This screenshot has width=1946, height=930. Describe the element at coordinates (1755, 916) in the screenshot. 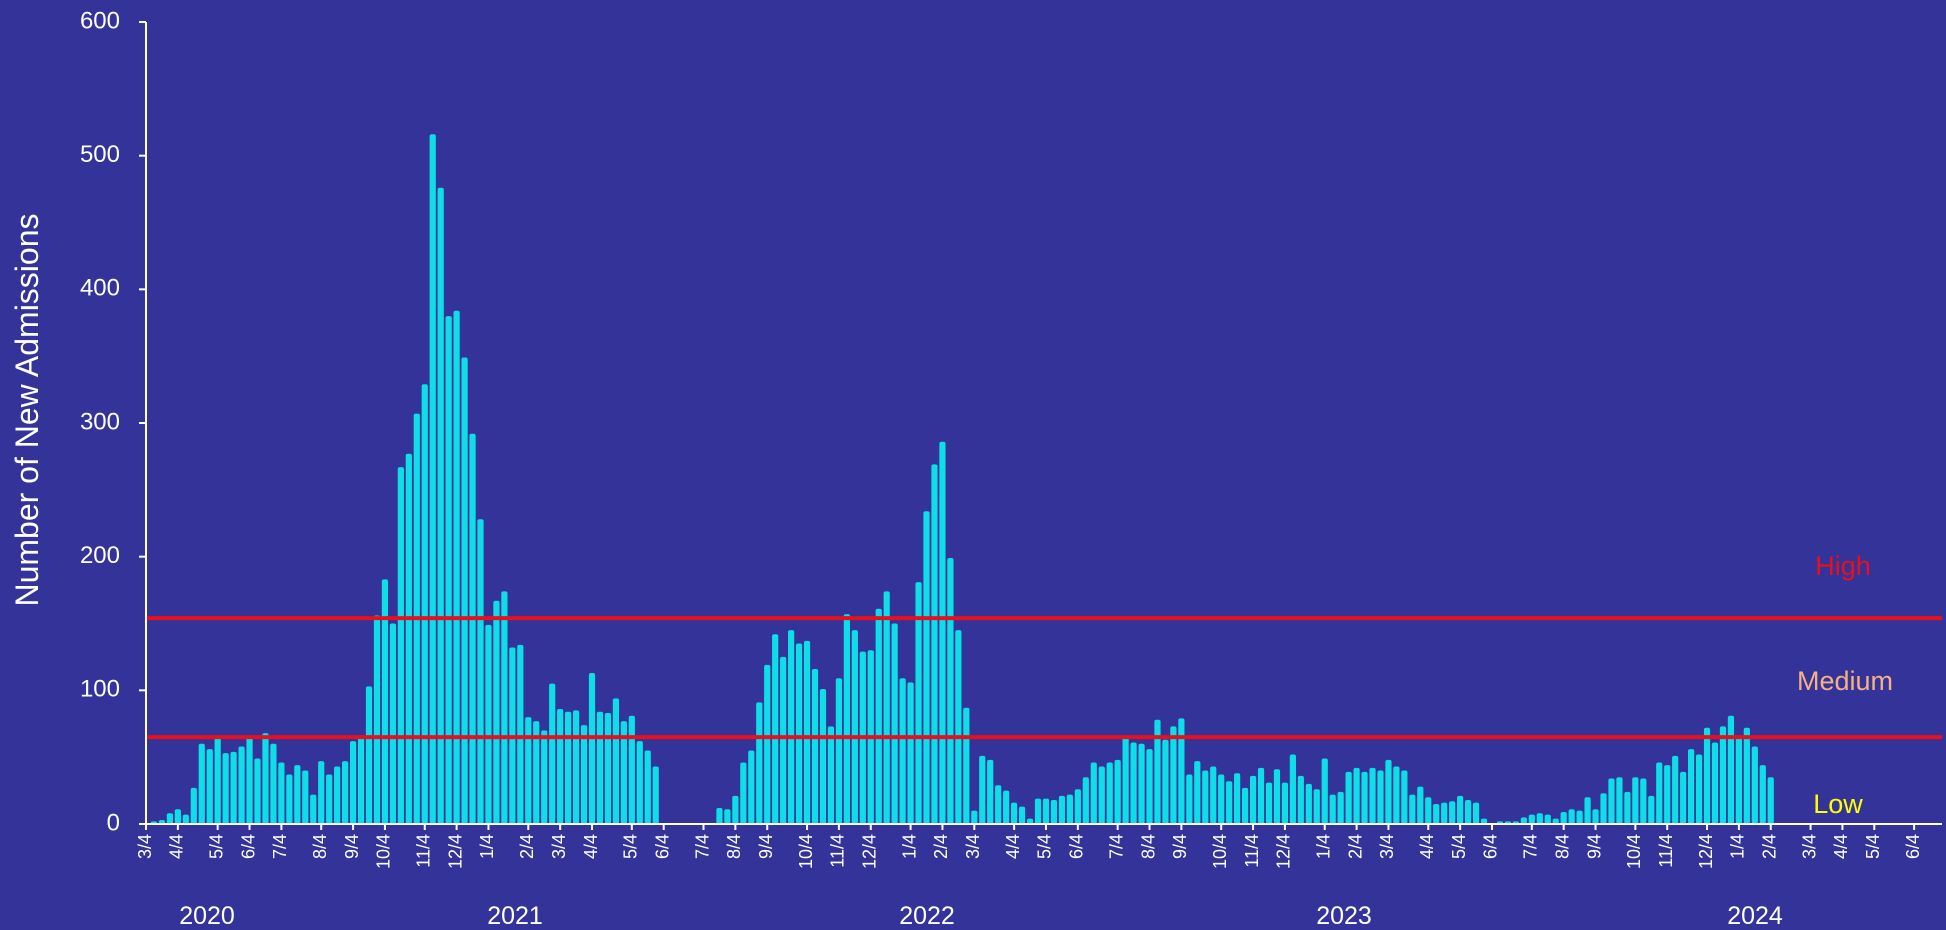

I see `year-label: 2024` at that location.